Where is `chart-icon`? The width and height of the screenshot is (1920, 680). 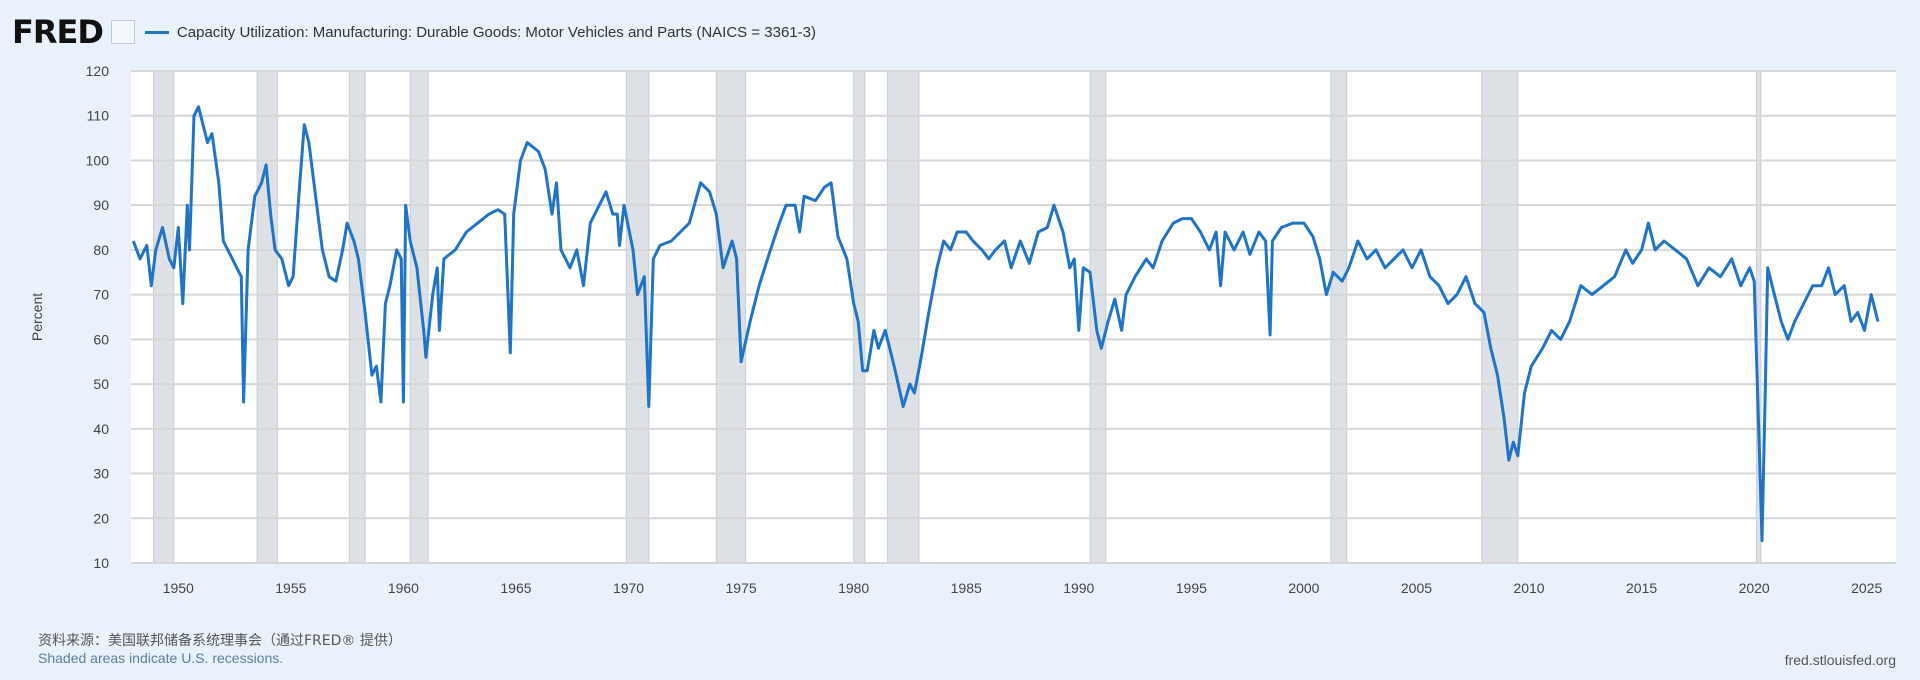 chart-icon is located at coordinates (122, 32).